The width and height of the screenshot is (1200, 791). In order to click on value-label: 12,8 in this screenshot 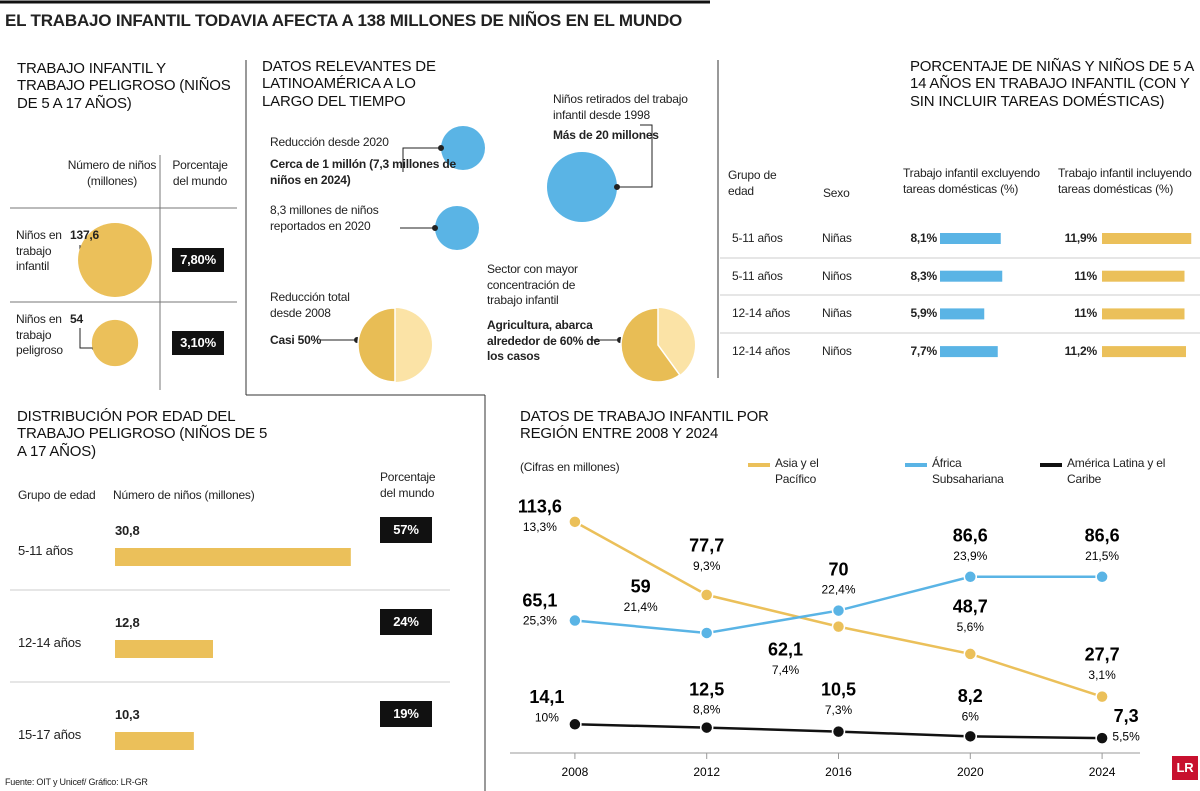, I will do `click(127, 622)`.